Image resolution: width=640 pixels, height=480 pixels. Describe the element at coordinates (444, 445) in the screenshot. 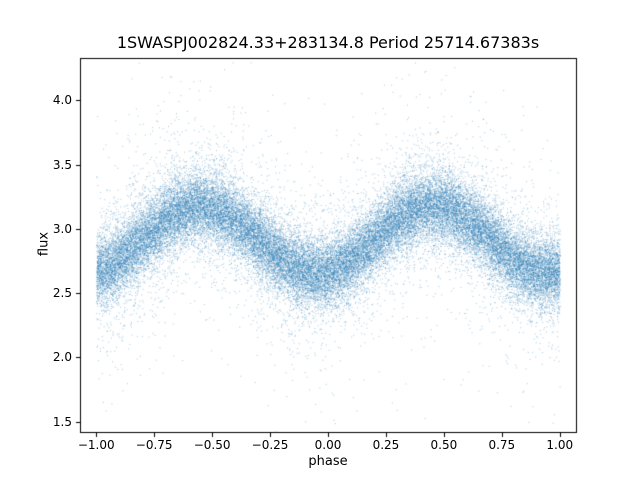

I see `x-tick-label: 0.50` at that location.